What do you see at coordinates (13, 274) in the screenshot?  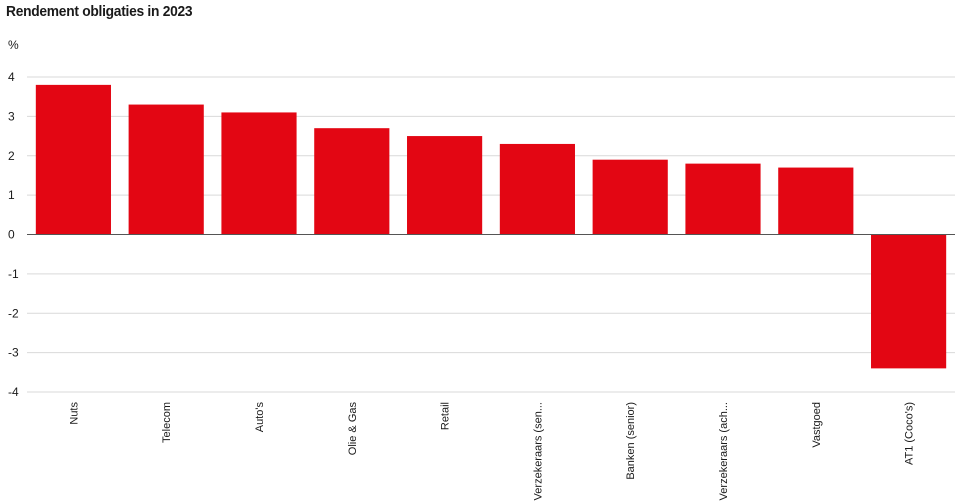 I see `y-tick-label: -1` at bounding box center [13, 274].